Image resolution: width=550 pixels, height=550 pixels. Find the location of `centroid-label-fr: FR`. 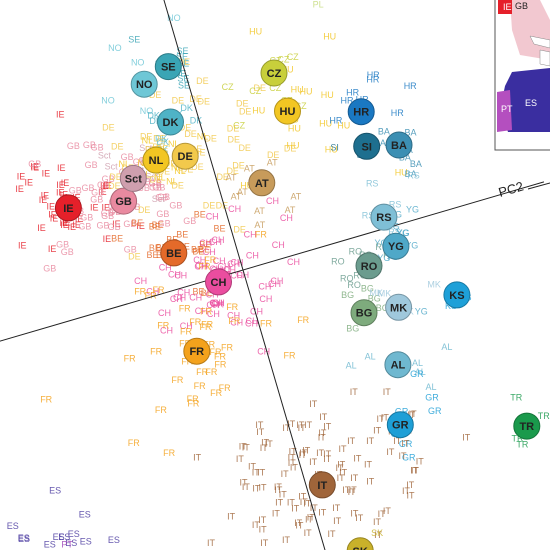

centroid-label-fr: FR is located at coordinates (196, 352).